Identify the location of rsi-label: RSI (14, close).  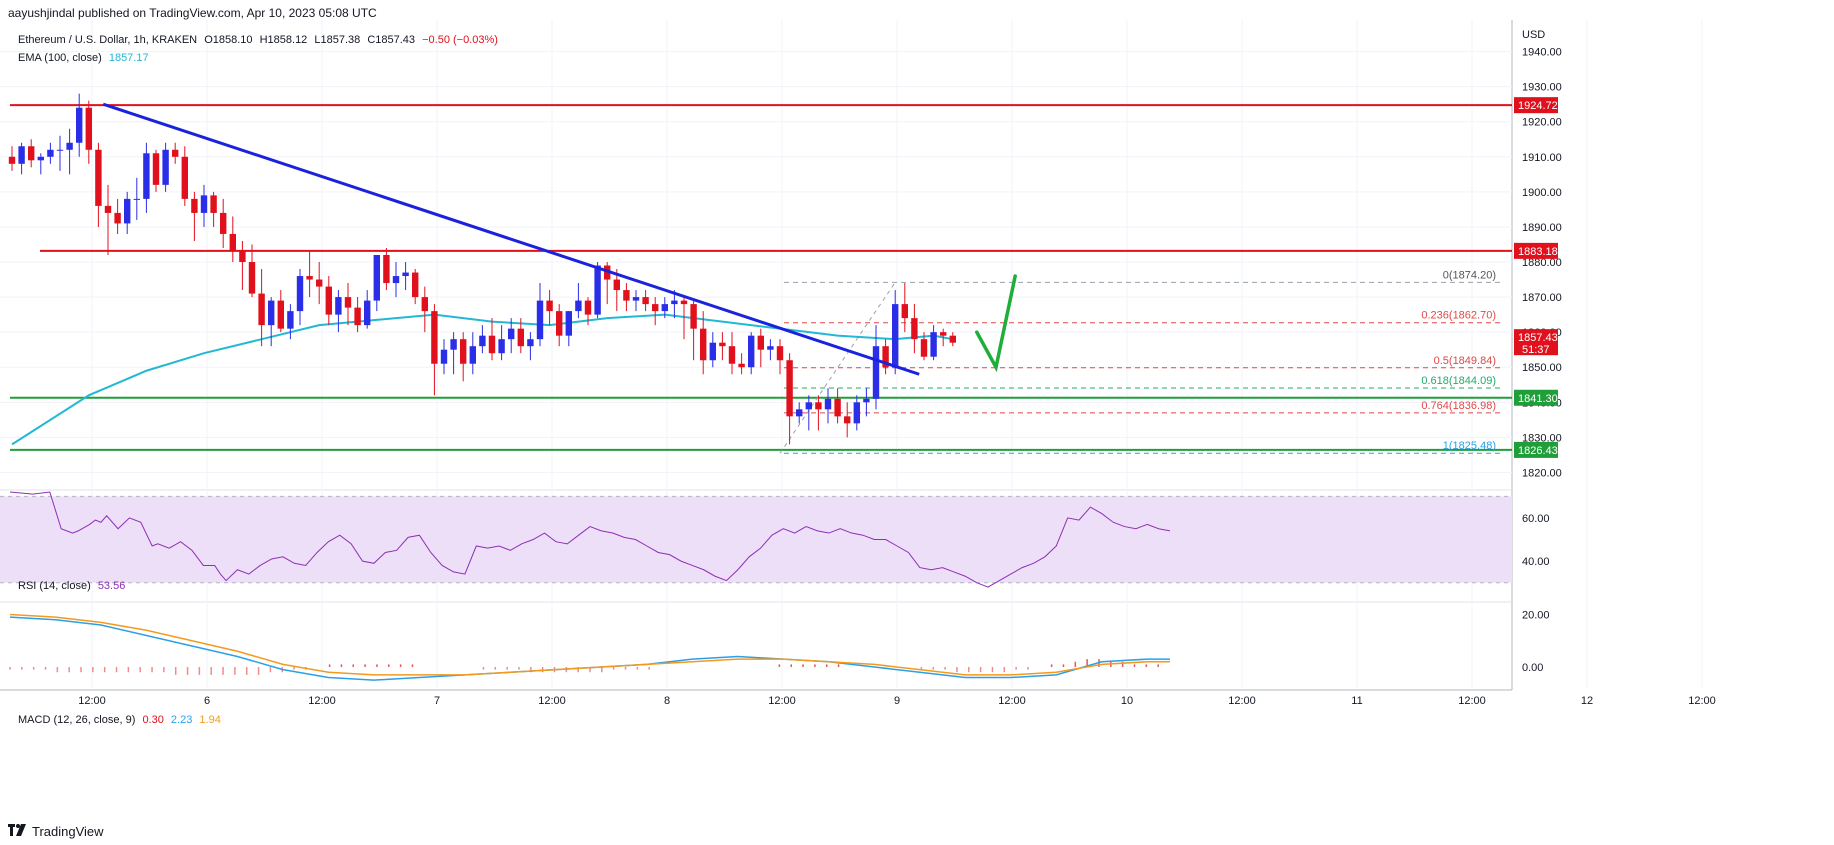
(54, 586).